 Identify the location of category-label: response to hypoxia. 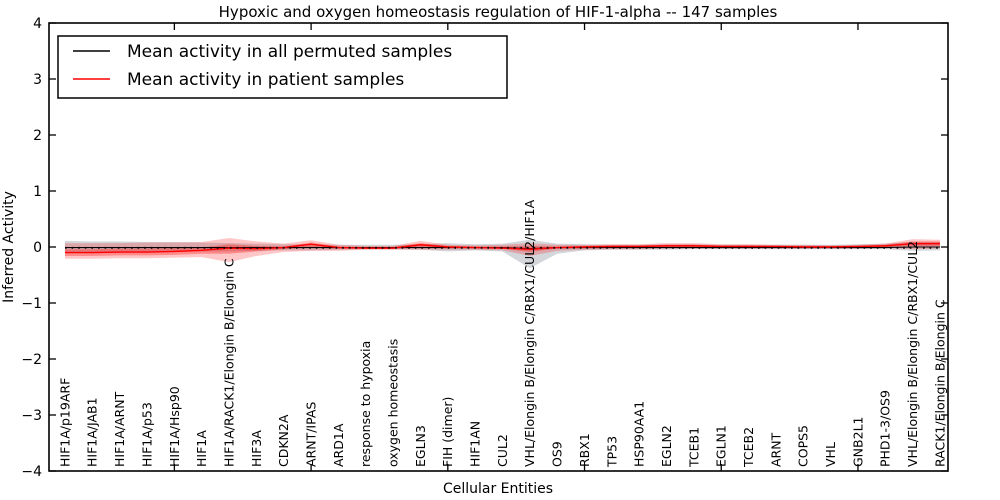
(365, 404).